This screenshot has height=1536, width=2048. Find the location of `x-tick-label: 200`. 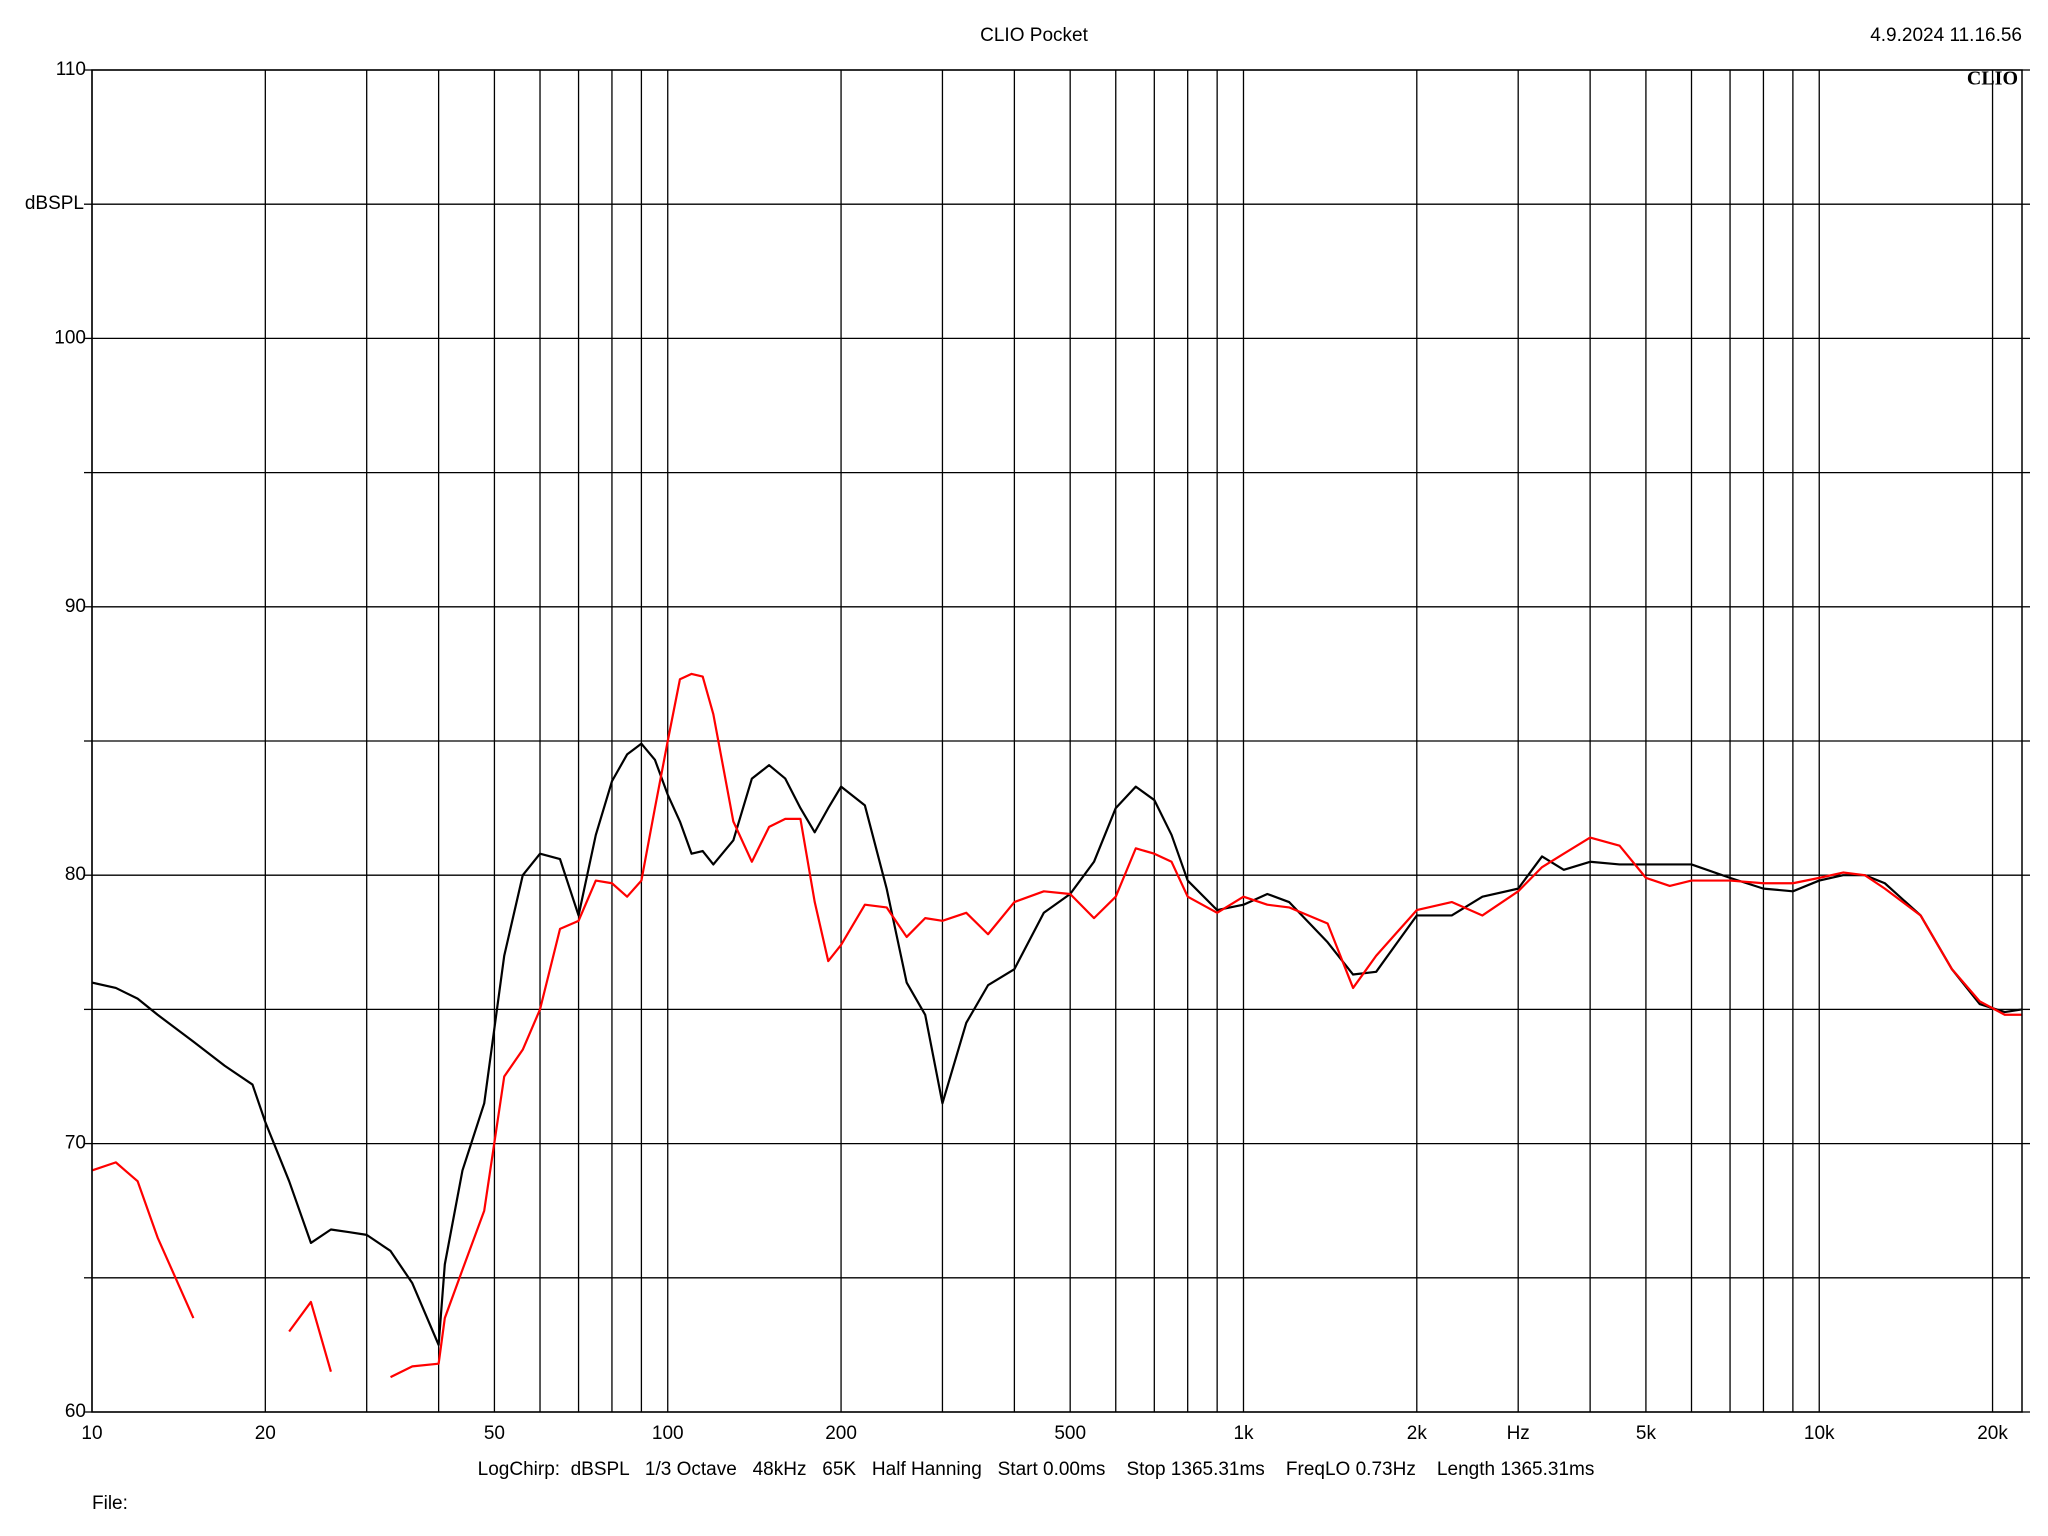

x-tick-label: 200 is located at coordinates (841, 1433).